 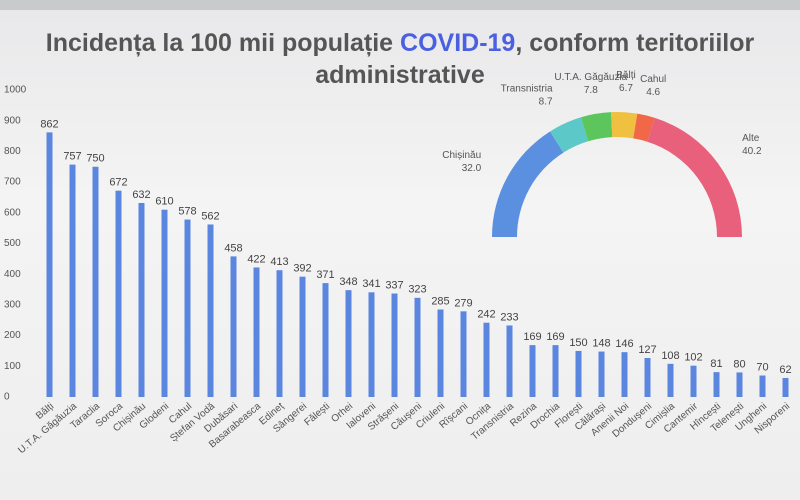 I want to click on y-tick-label: 200, so click(x=12, y=335).